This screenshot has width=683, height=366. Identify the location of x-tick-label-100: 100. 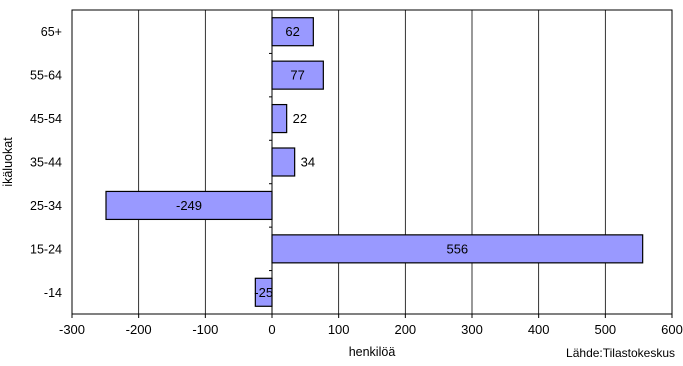
(339, 329).